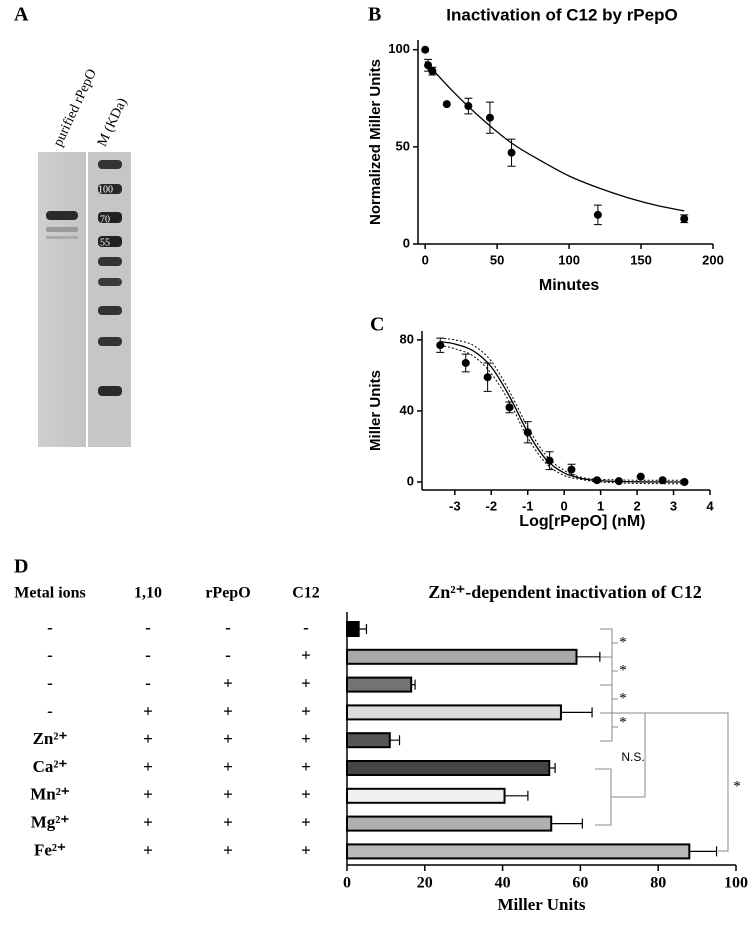 The height and width of the screenshot is (926, 750). What do you see at coordinates (21, 567) in the screenshot?
I see `panel-label: D` at bounding box center [21, 567].